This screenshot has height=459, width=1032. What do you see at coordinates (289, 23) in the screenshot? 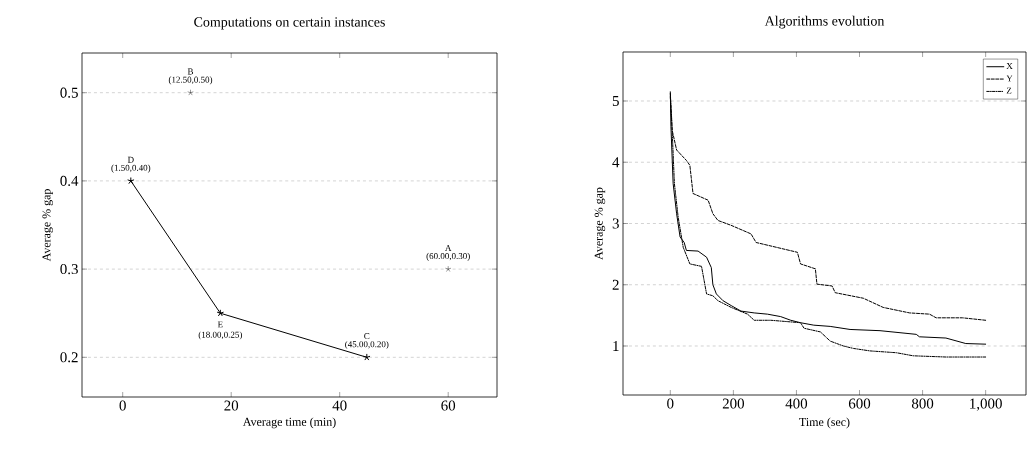
I see `chart-title: Computations on certain instances` at bounding box center [289, 23].